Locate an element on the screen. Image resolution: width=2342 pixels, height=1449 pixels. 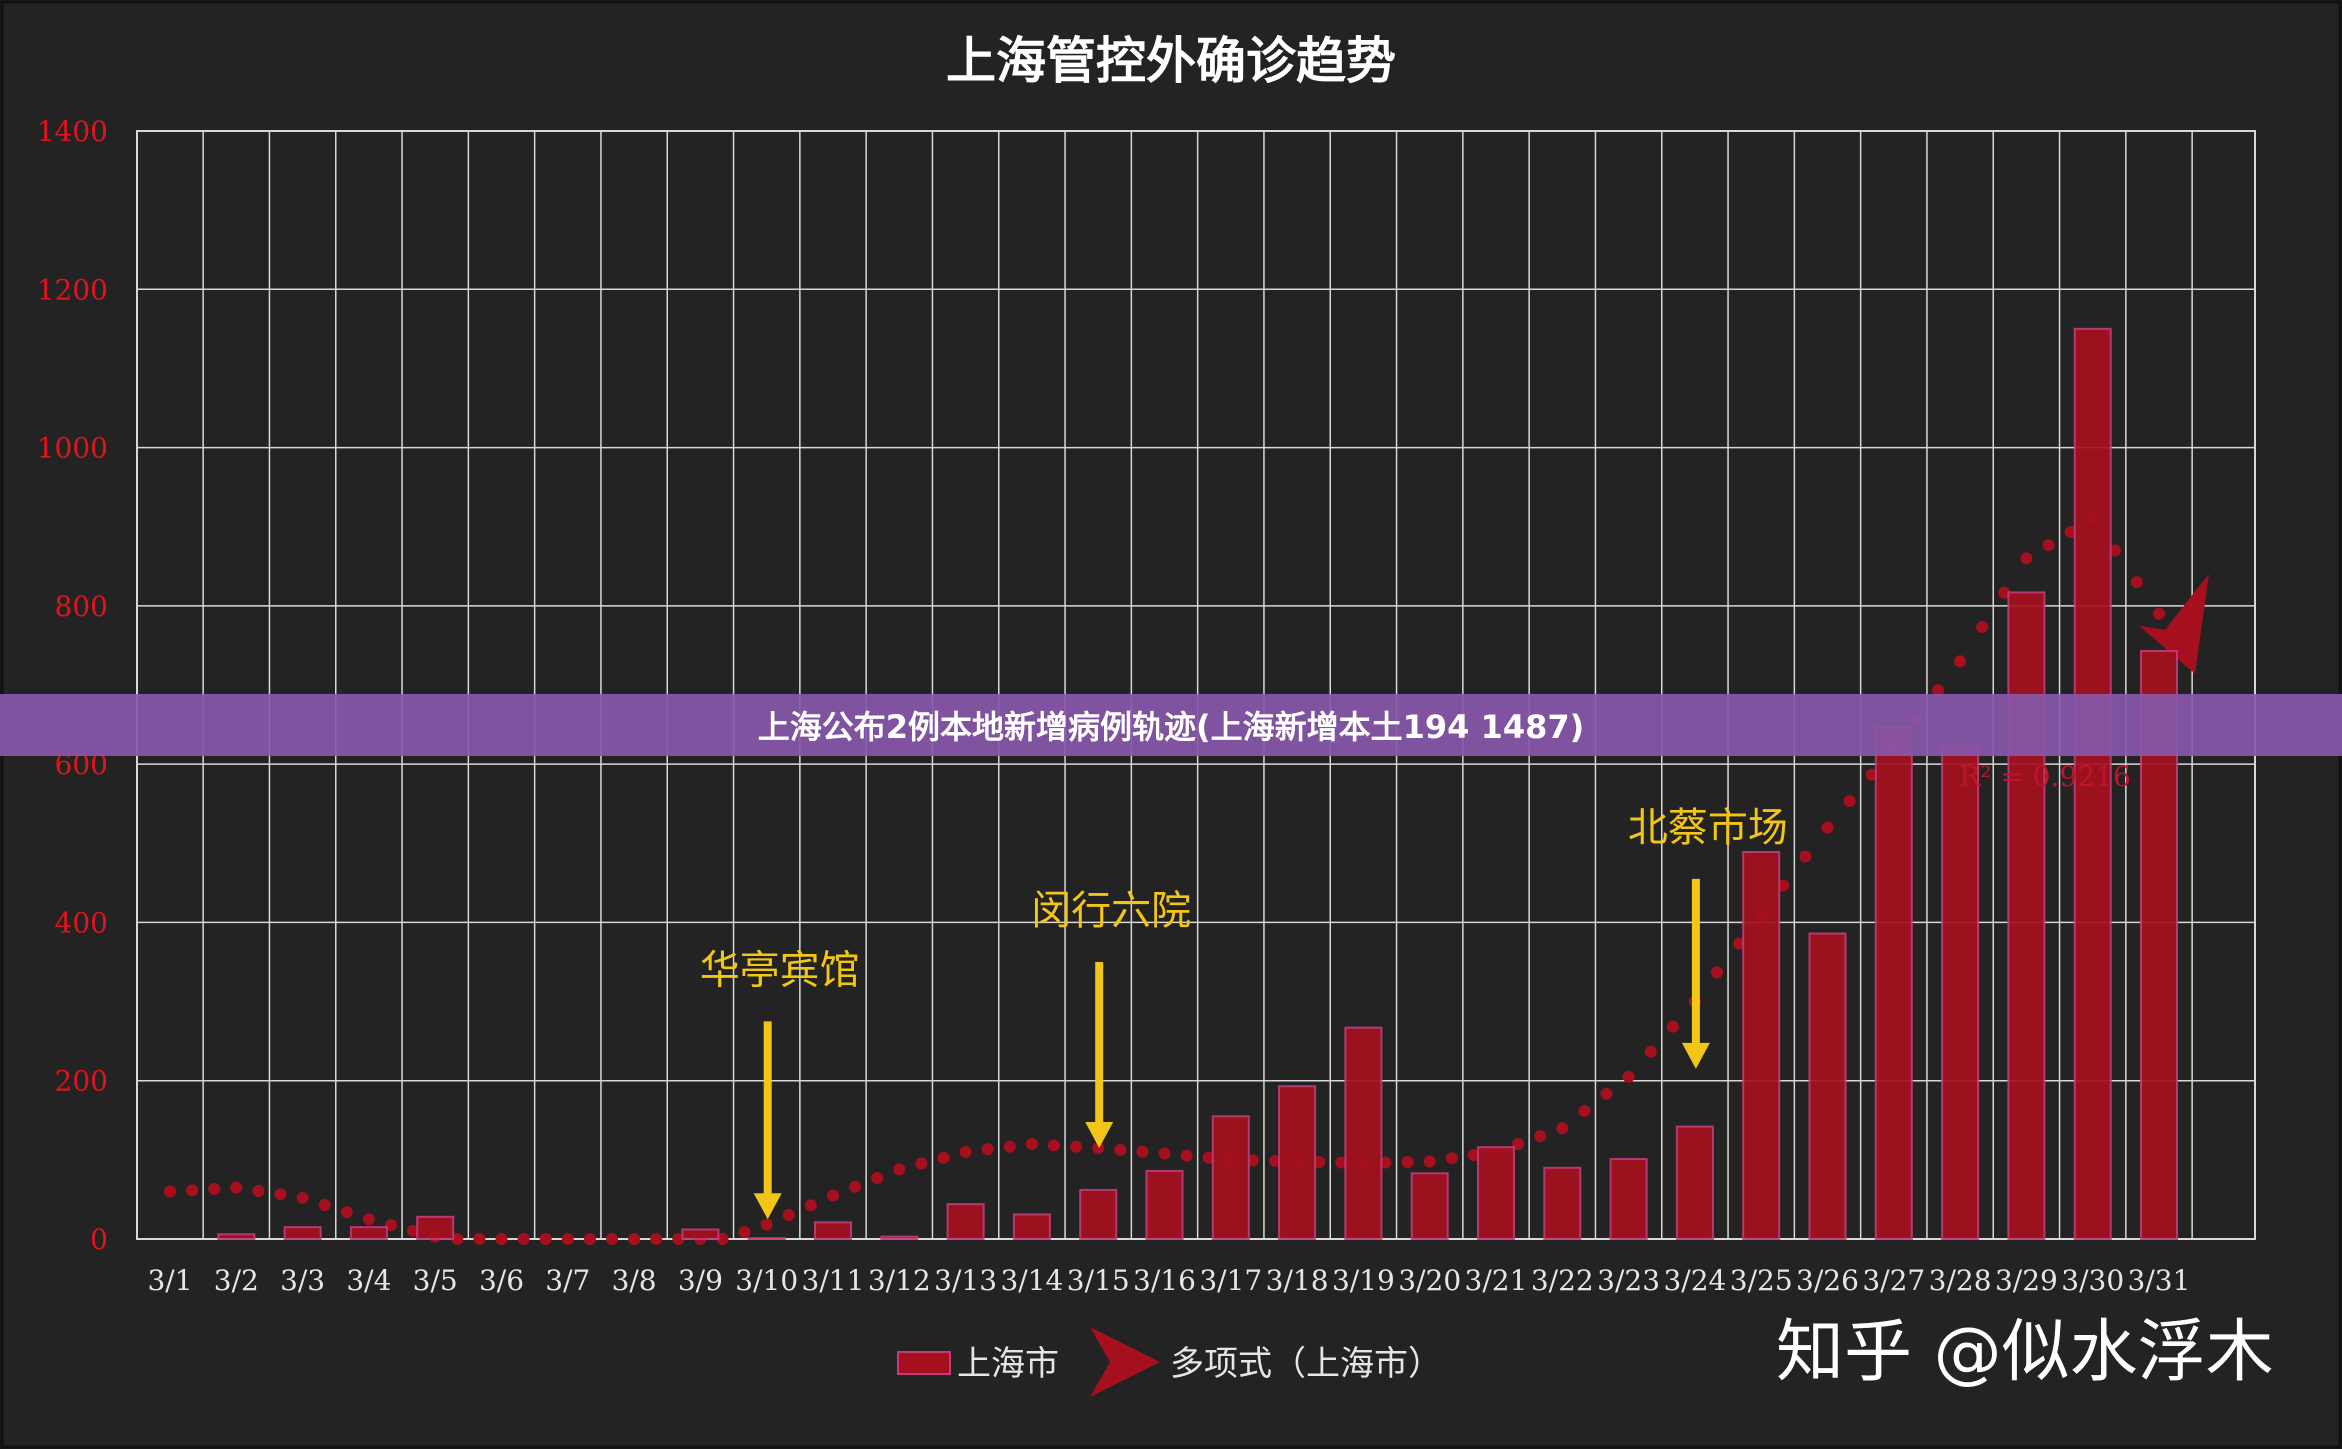
banner: 上海公布2例本地新增病例轨迹(上海新增本土194 1487) is located at coordinates (1171, 725).